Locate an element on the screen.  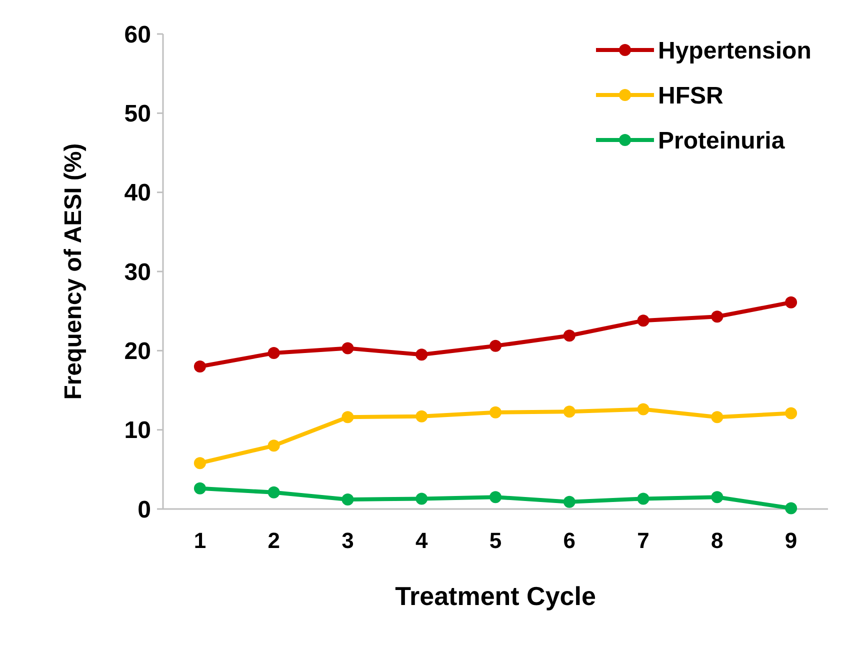
x-tick-label: 5 is located at coordinates (495, 540).